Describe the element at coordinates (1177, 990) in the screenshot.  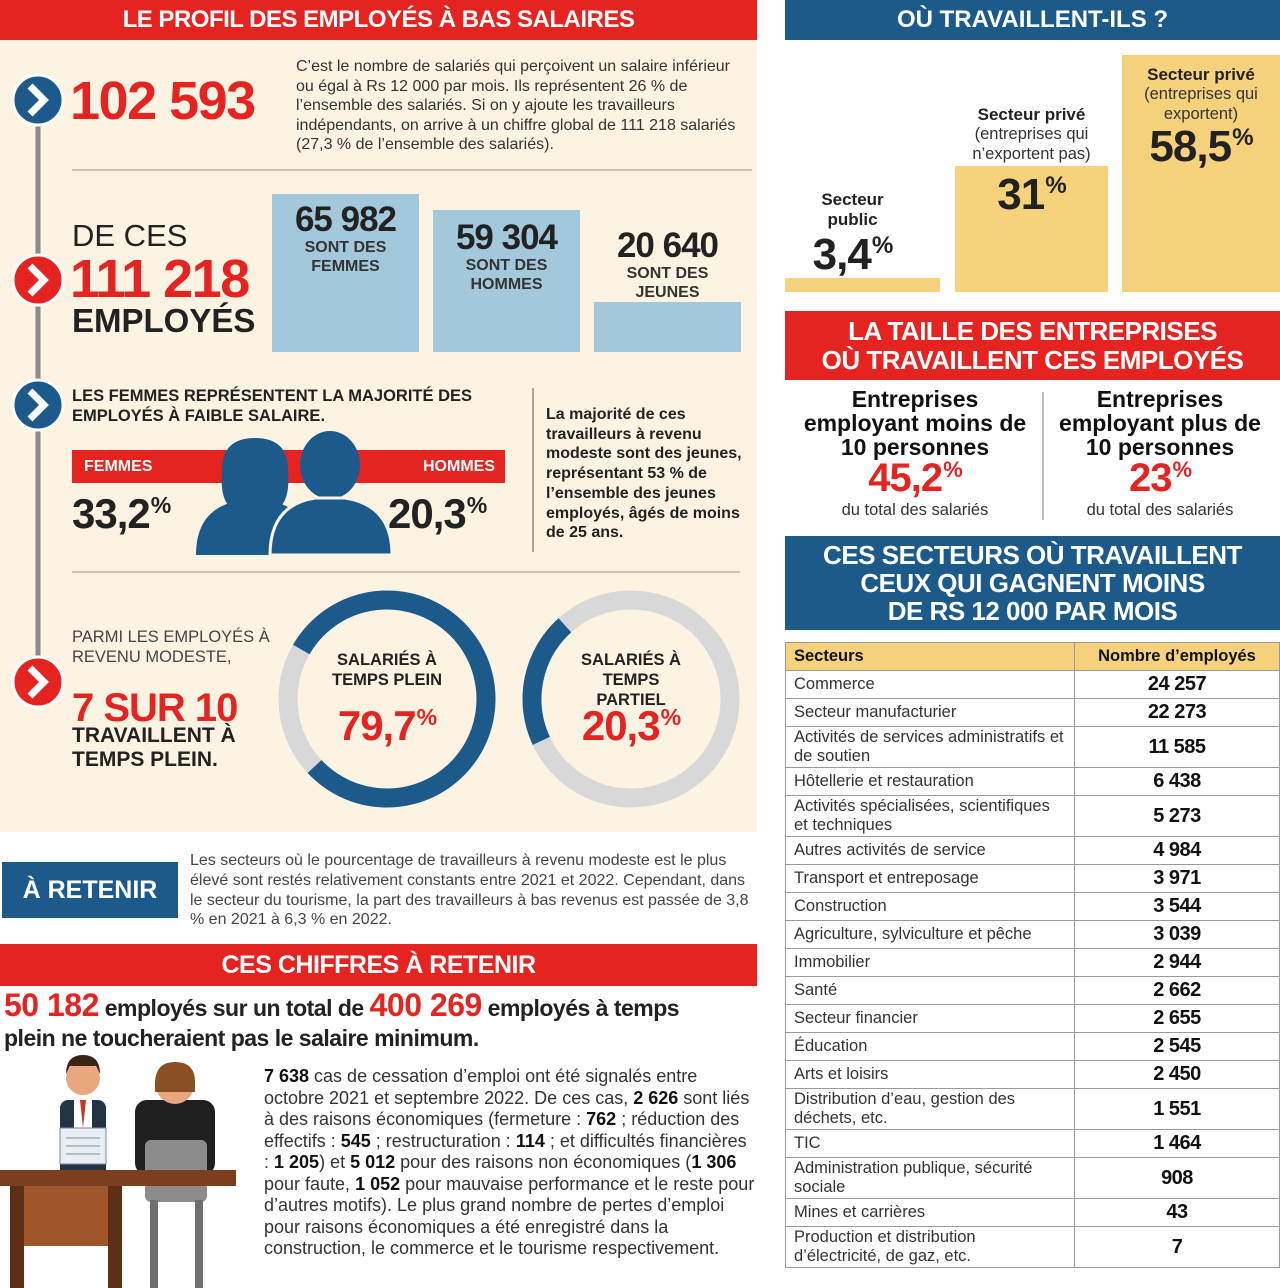
I see `employee-count: 2 662` at that location.